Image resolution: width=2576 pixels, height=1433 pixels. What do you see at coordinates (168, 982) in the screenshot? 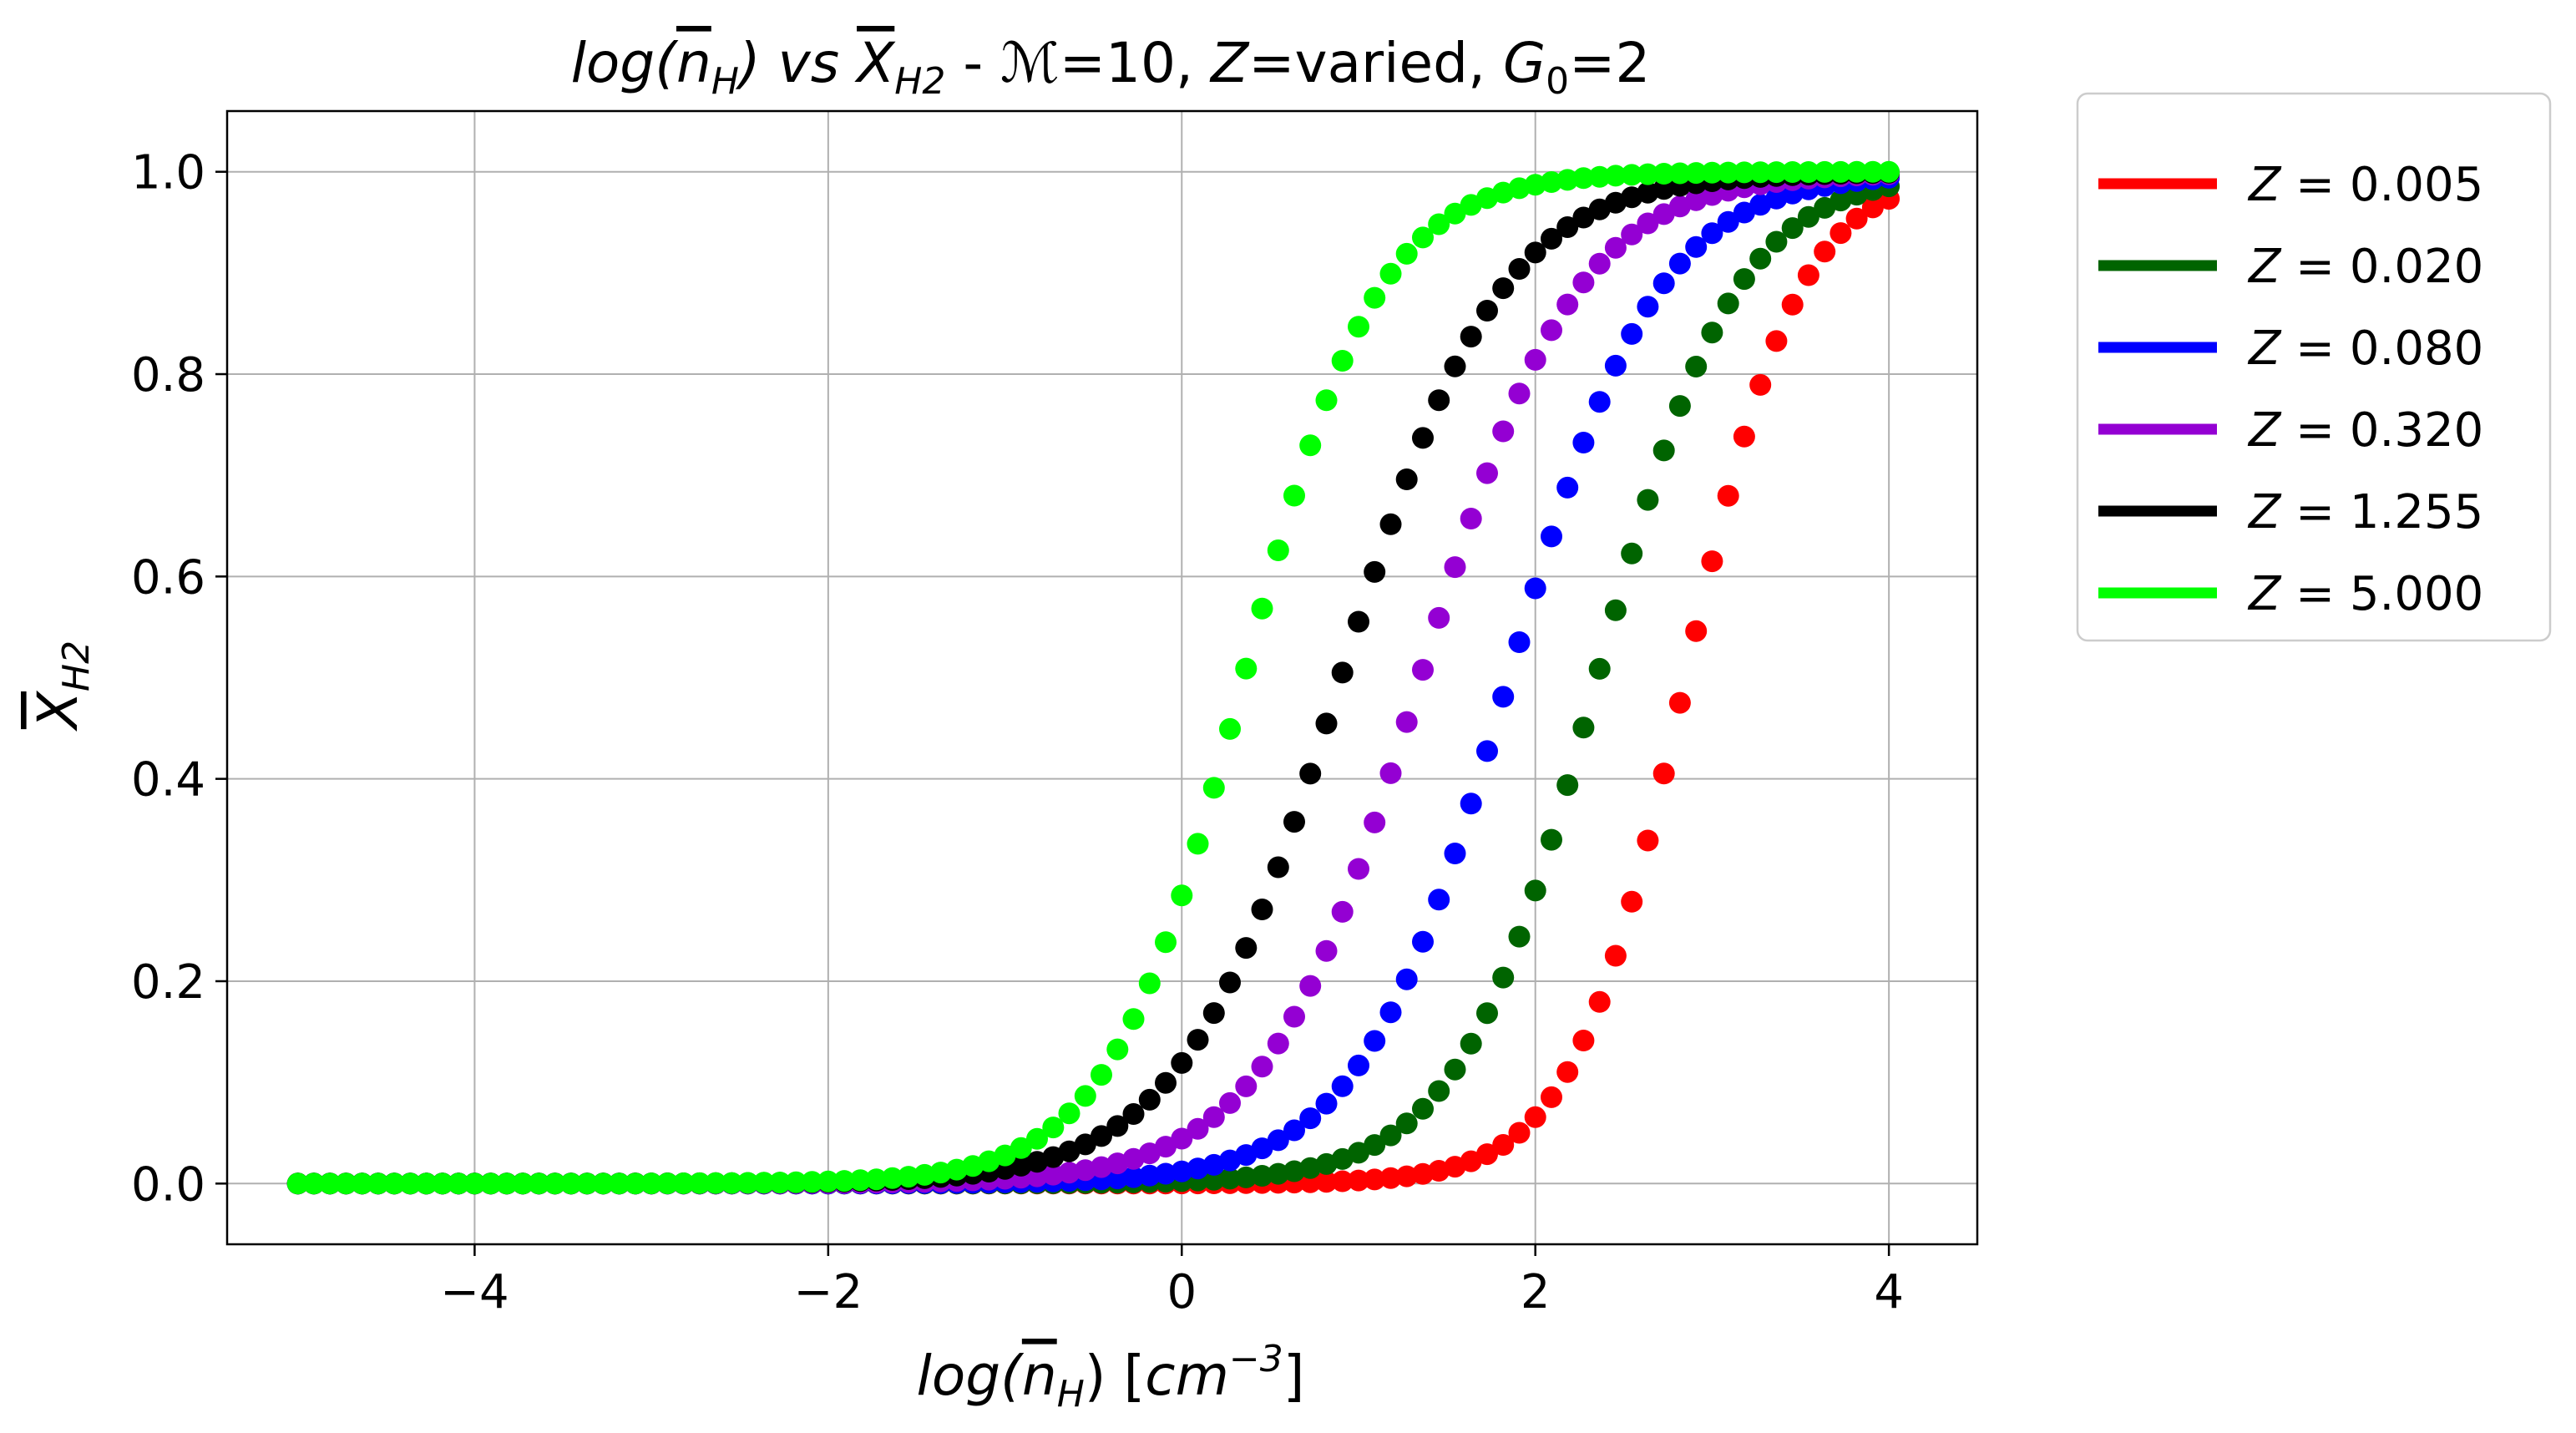
I see `y-tick-label: 0.2` at bounding box center [168, 982].